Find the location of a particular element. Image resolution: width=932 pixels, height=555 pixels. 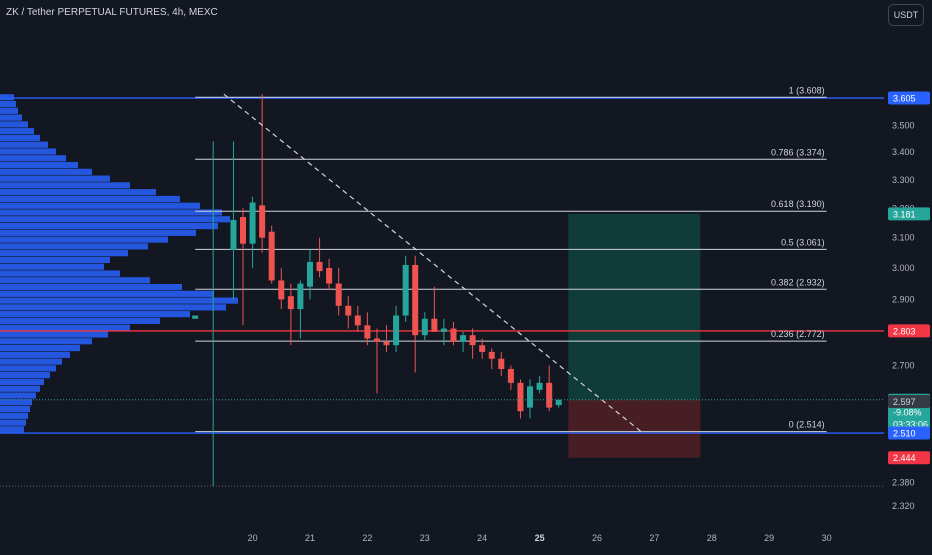

chart-title: ZK / Tether PERPETUAL FUTURES, 4h, MEXC is located at coordinates (112, 12).